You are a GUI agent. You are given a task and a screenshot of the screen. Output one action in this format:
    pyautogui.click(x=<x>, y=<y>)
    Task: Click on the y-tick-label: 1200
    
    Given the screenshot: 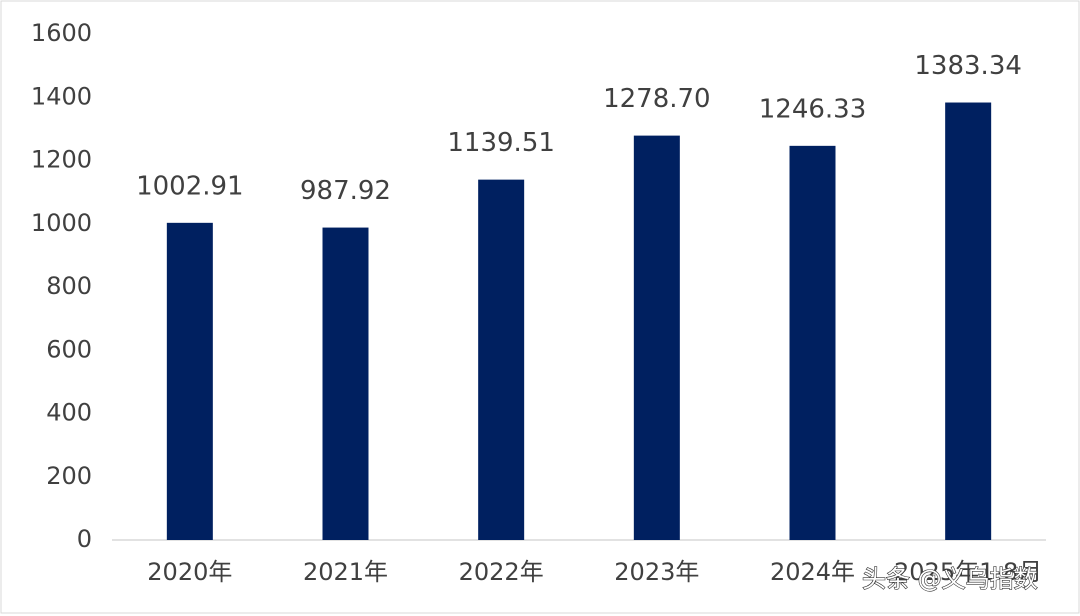 What is the action you would take?
    pyautogui.click(x=61, y=160)
    